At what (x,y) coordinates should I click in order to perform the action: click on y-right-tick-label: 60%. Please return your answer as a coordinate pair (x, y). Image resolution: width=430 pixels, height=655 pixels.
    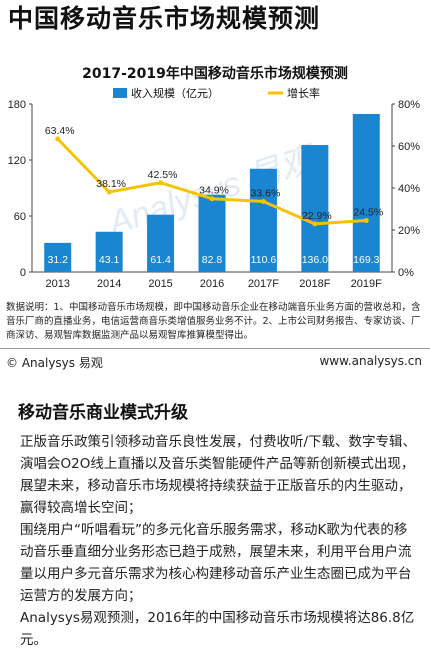
    Looking at the image, I should click on (409, 147).